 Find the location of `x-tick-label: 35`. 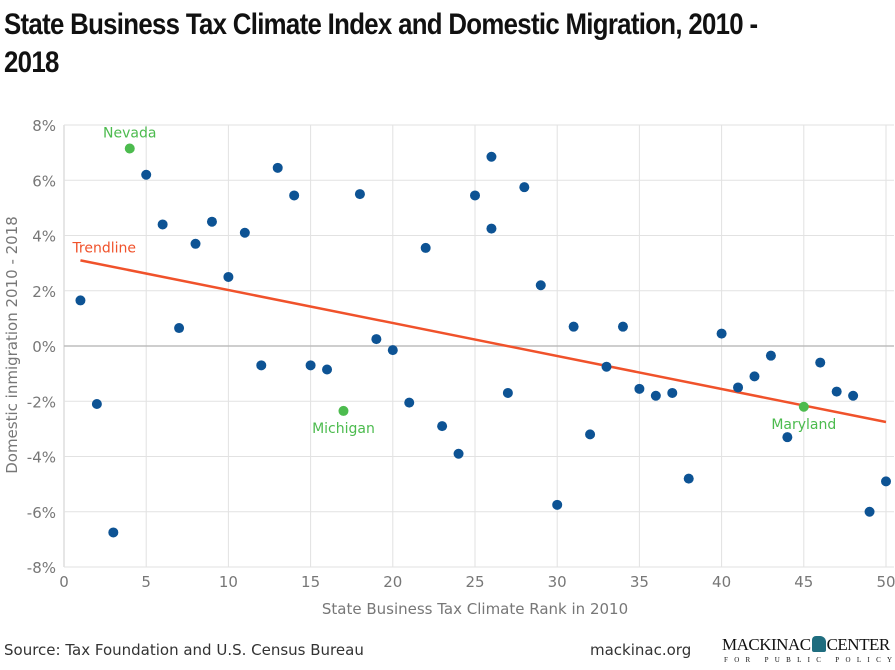

x-tick-label: 35 is located at coordinates (639, 582).